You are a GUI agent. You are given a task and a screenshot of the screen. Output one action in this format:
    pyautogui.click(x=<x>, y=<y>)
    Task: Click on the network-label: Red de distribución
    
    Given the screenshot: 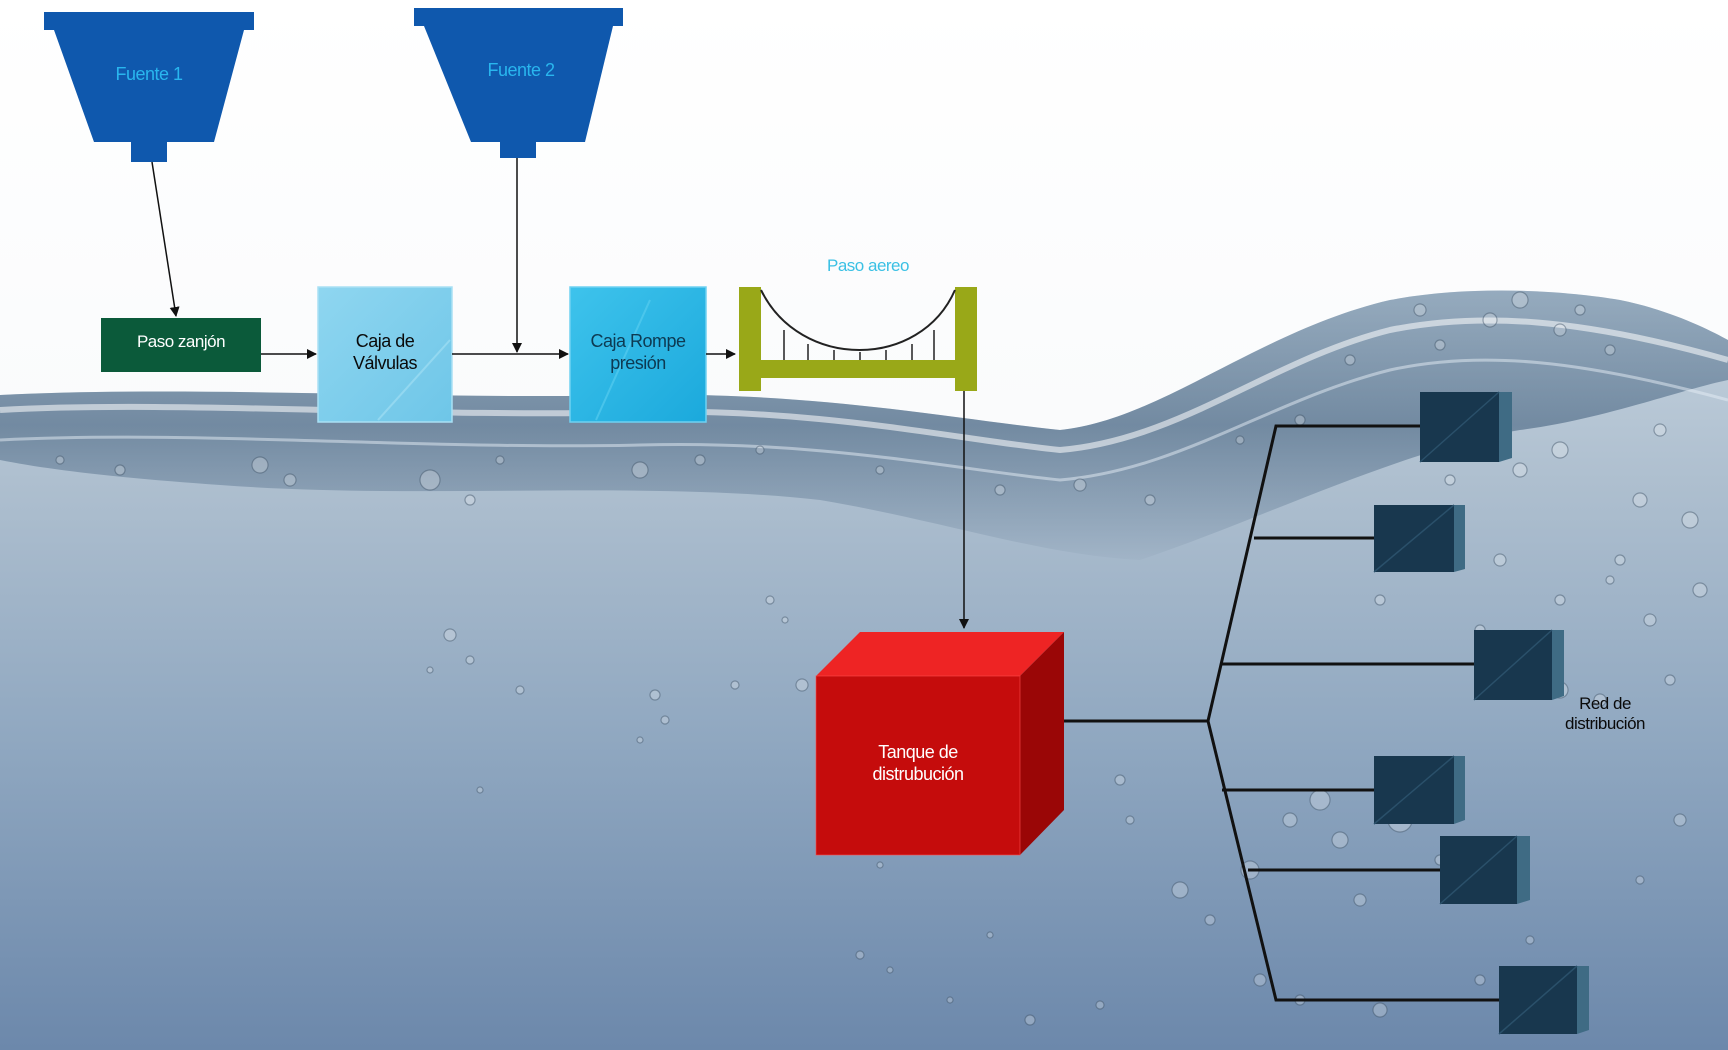 What is the action you would take?
    pyautogui.click(x=1605, y=714)
    